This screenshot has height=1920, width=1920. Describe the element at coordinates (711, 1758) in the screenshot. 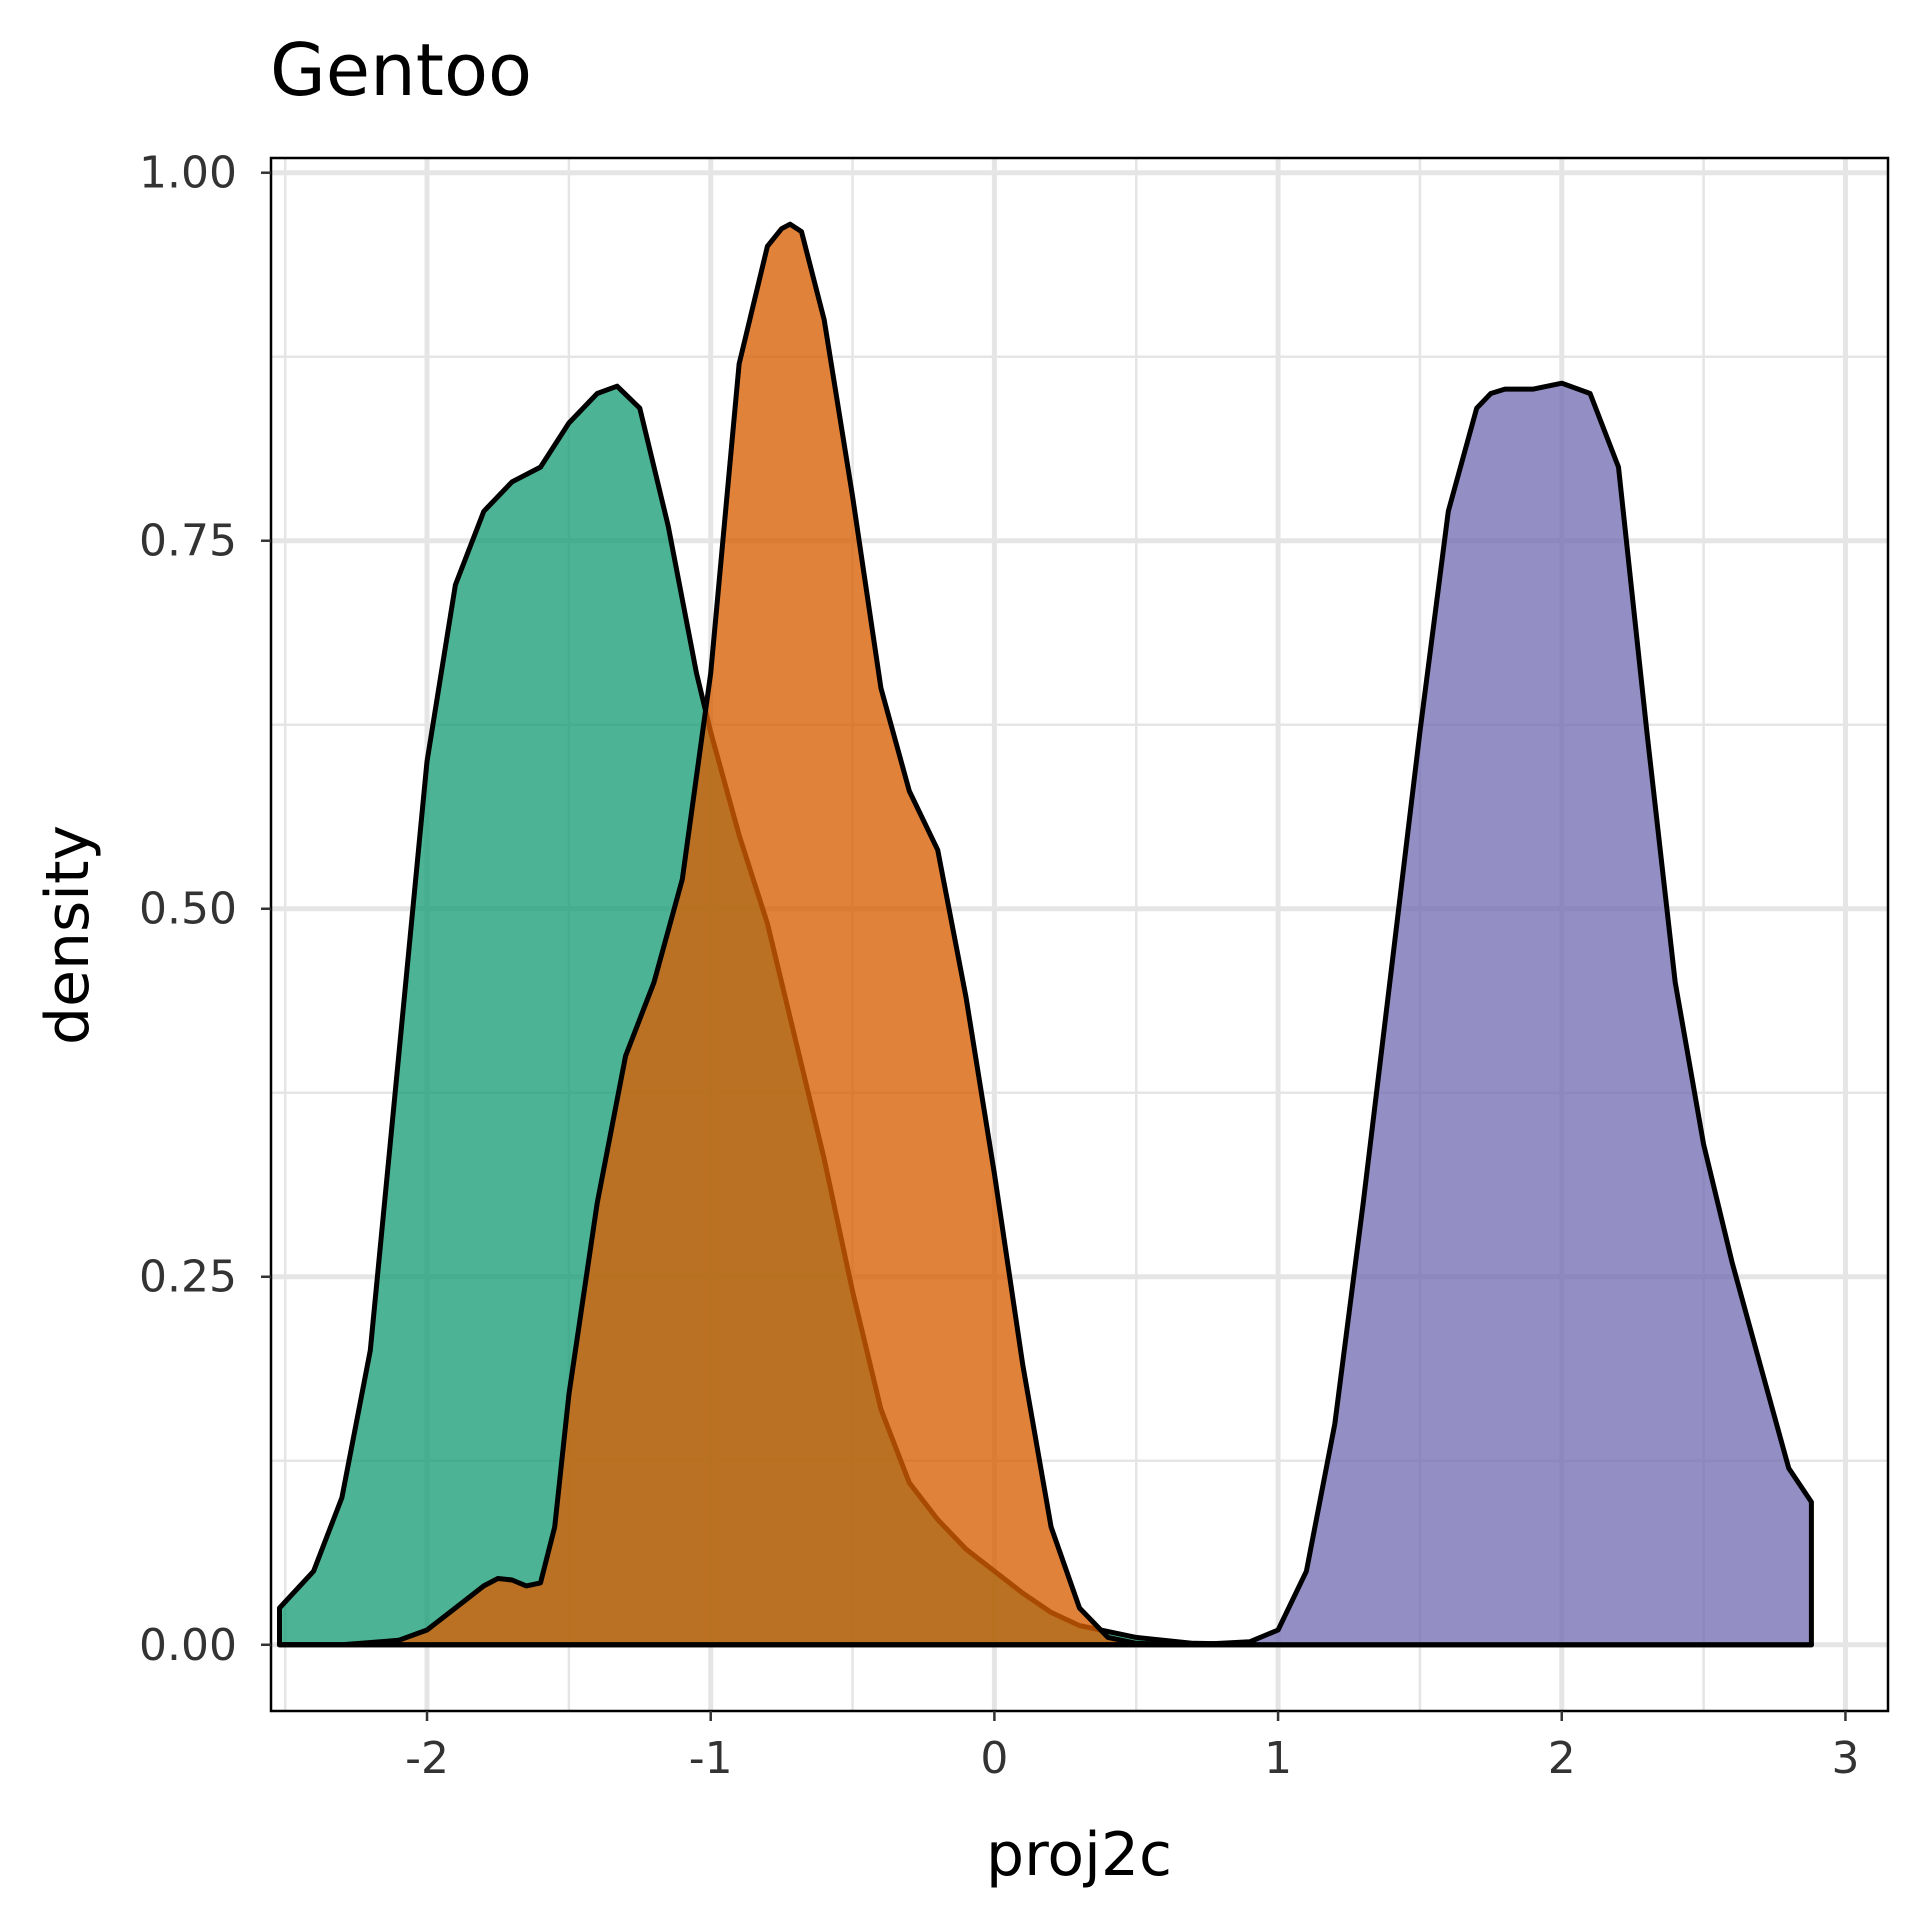

I see `x-tick-label: -1` at that location.